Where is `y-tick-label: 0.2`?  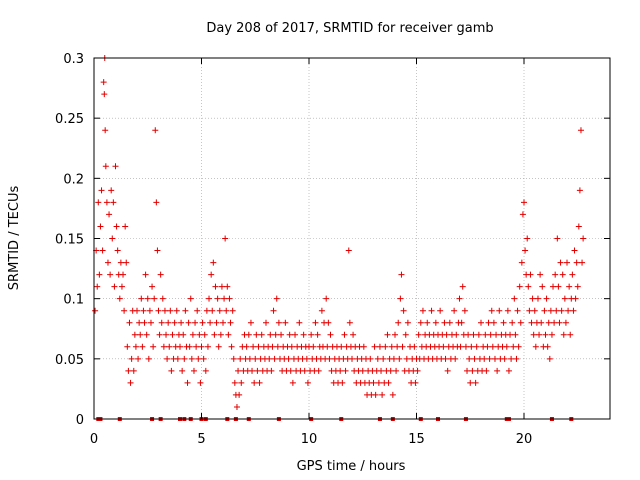 y-tick-label: 0.2 is located at coordinates (73, 179).